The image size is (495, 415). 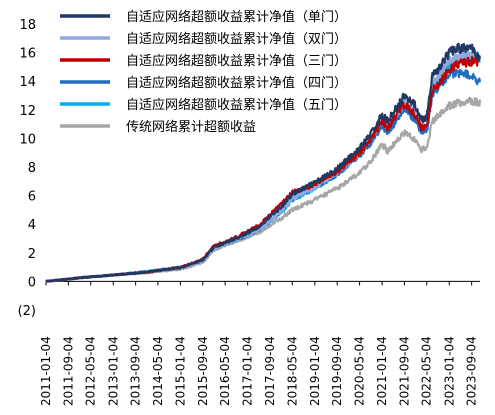 I want to click on y-tick-label: 2, so click(x=32, y=254).